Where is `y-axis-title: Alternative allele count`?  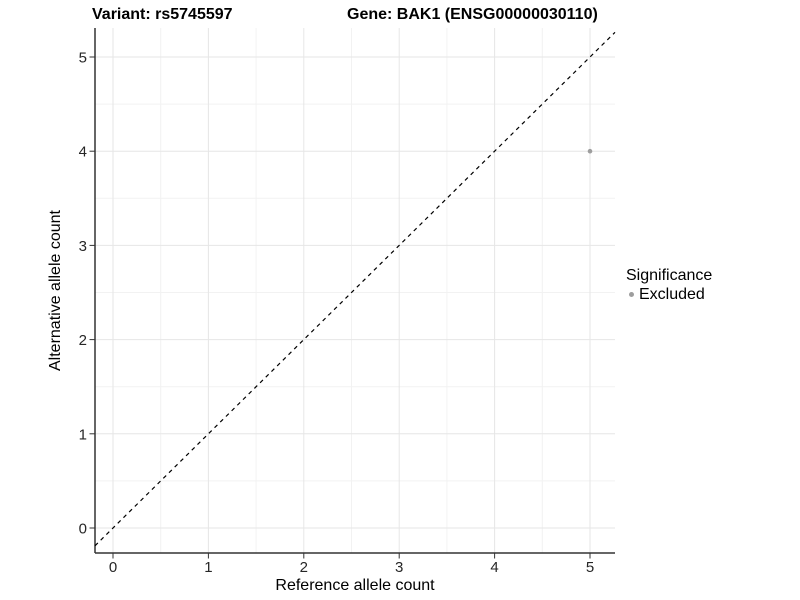 y-axis-title: Alternative allele count is located at coordinates (55, 290).